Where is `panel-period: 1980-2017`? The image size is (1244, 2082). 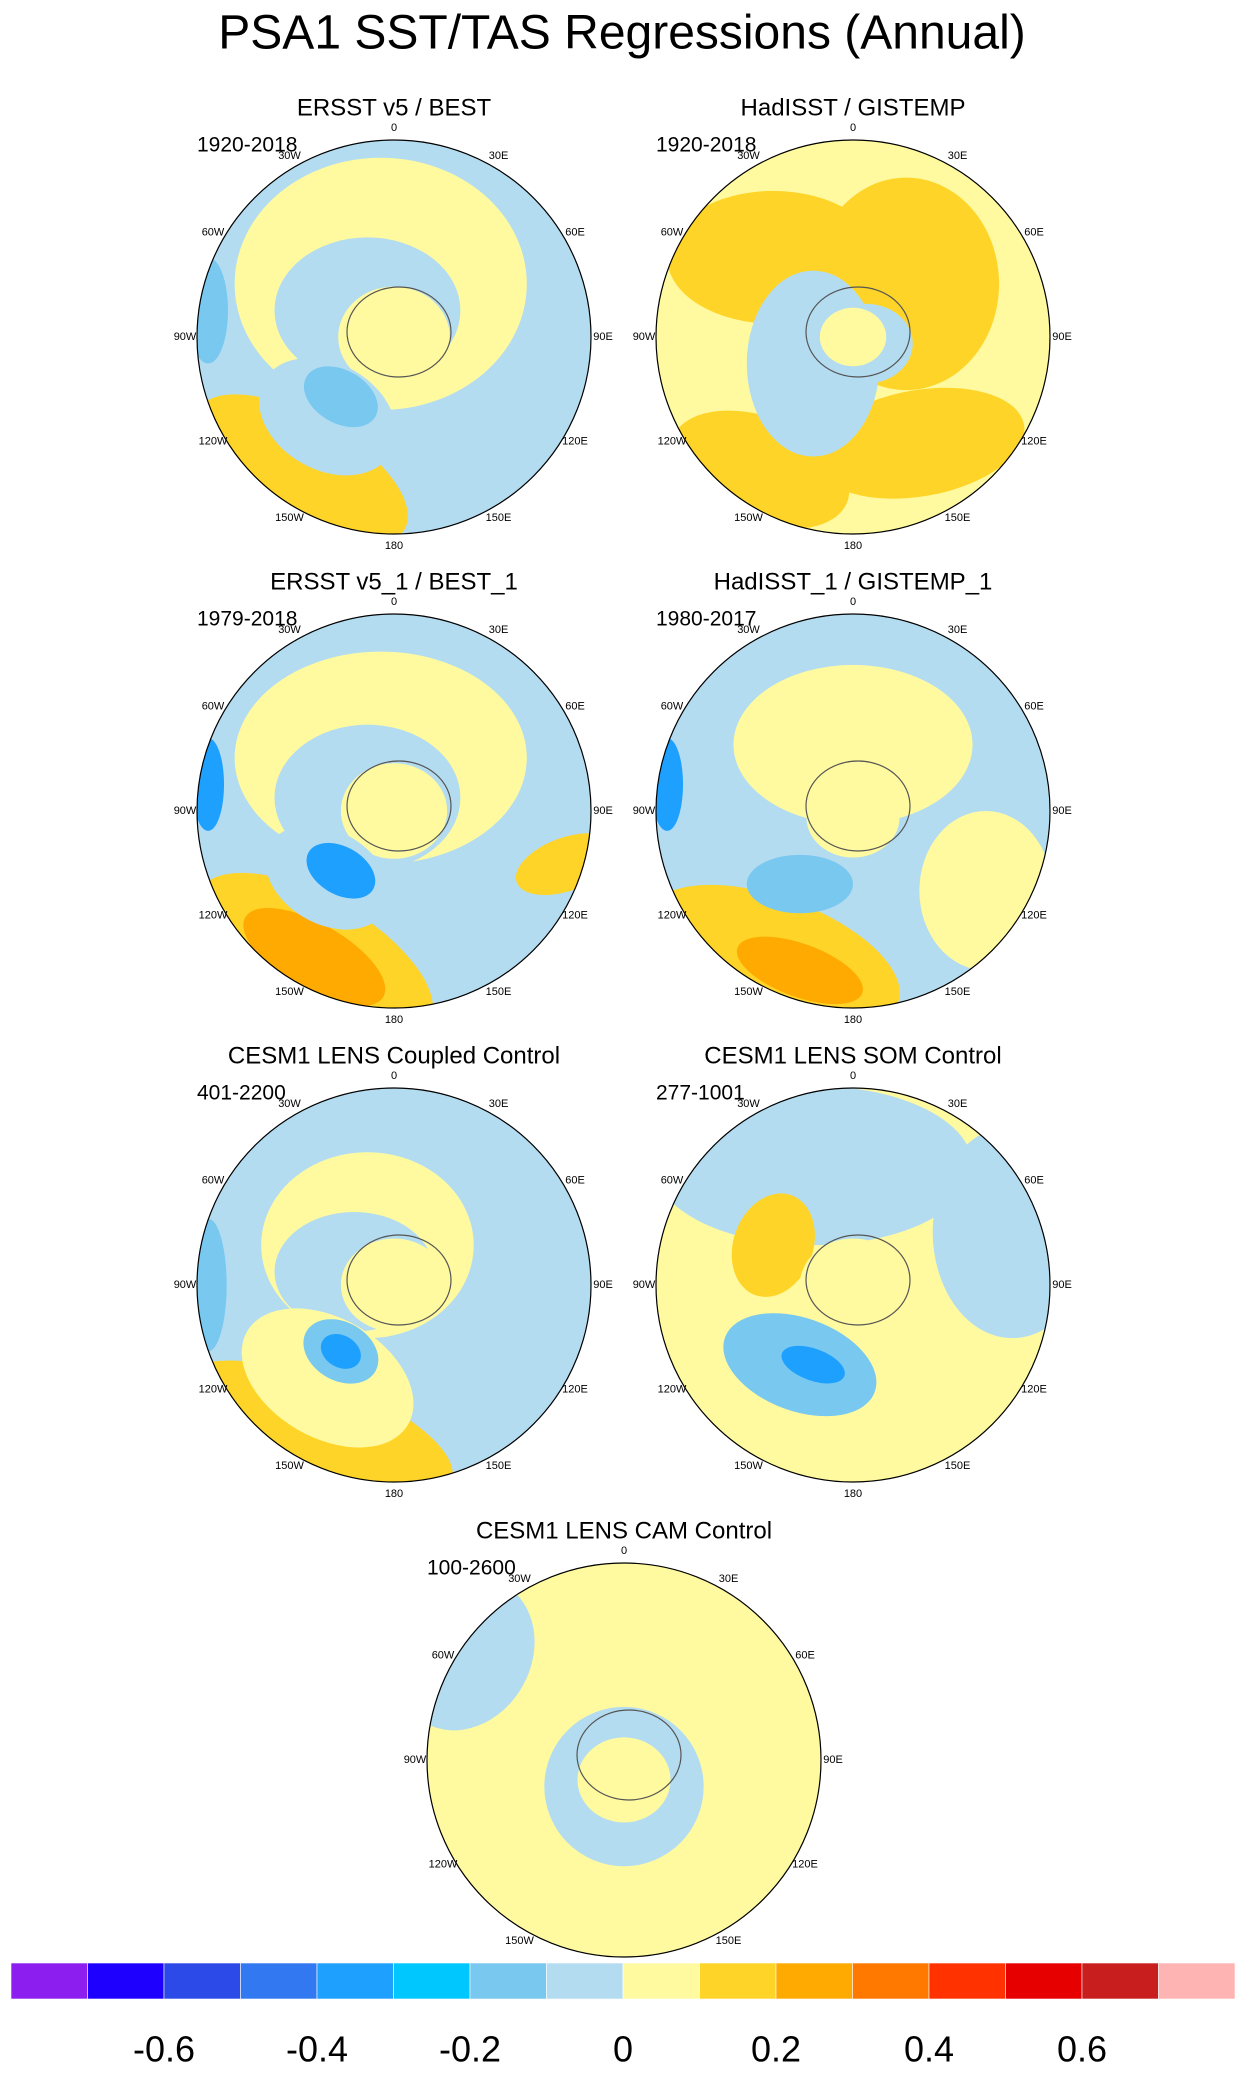
panel-period: 1980-2017 is located at coordinates (706, 619).